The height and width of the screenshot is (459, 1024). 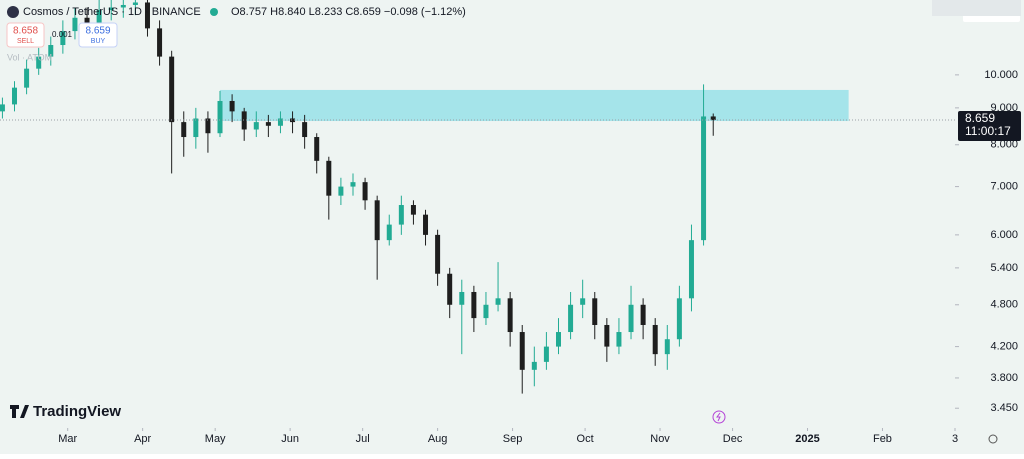 I want to click on low-tag, so click(x=976, y=8).